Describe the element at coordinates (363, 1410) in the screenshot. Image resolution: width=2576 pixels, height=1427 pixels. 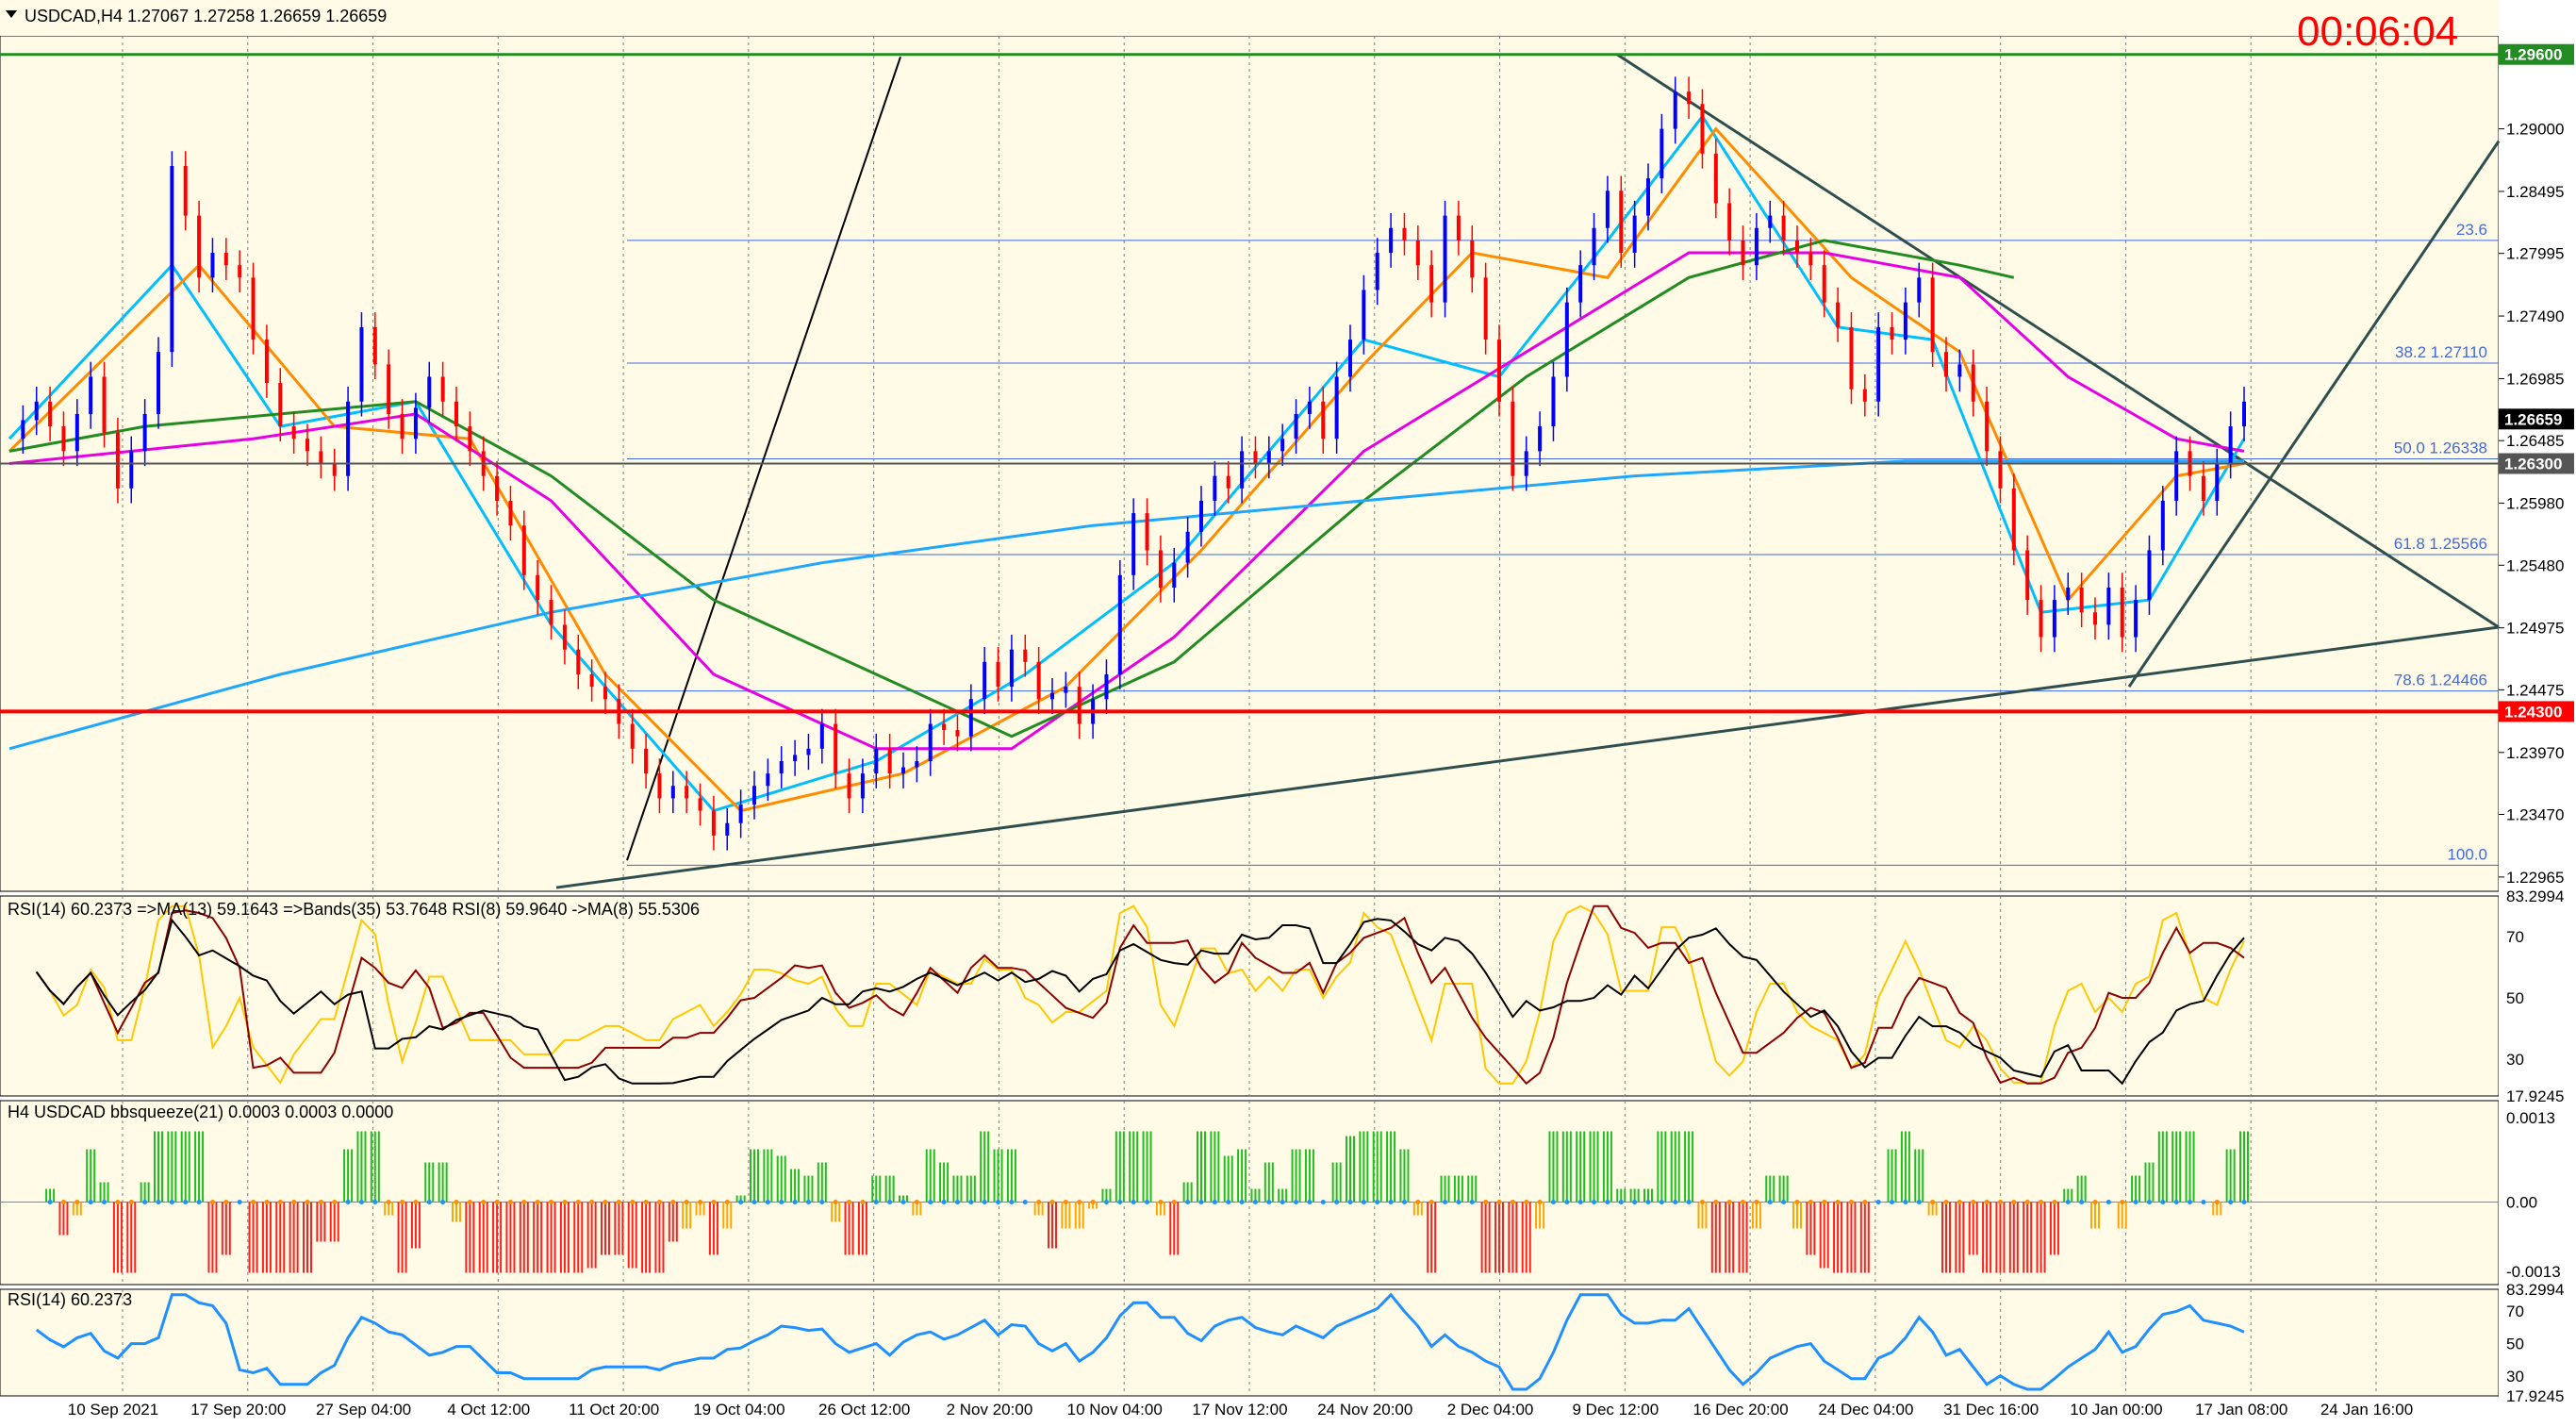
I see `time-tick-label: 27 Sep 04:00` at that location.